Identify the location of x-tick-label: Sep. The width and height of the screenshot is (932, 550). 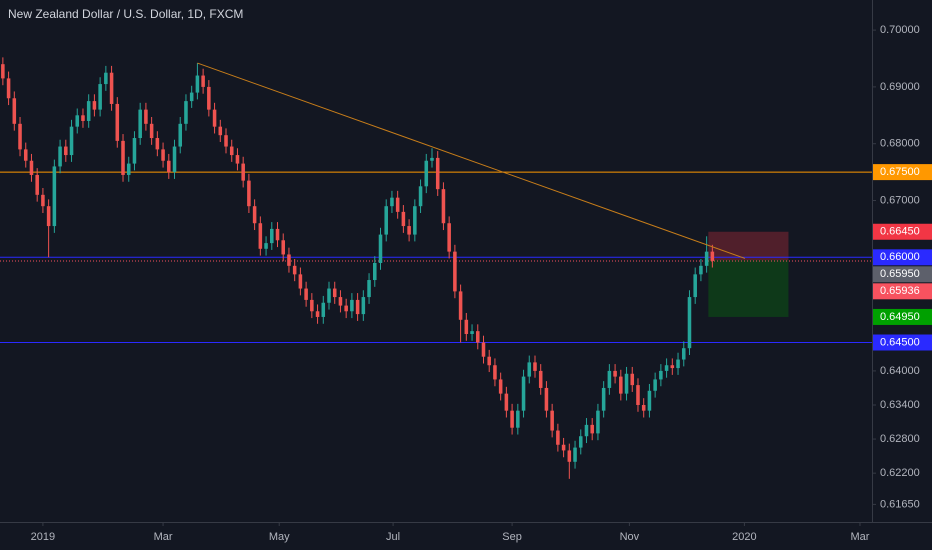
(512, 537).